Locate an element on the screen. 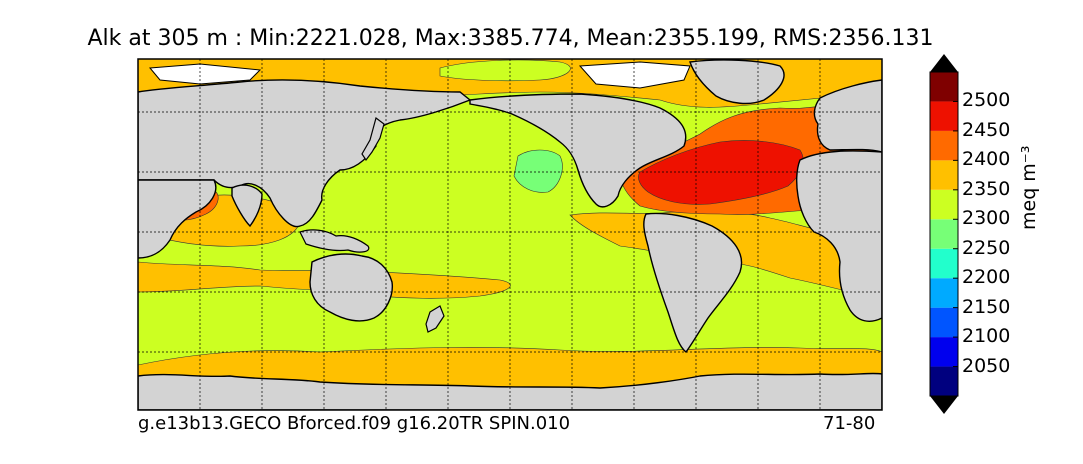 The width and height of the screenshot is (1083, 464). south-america-land is located at coordinates (693, 282).